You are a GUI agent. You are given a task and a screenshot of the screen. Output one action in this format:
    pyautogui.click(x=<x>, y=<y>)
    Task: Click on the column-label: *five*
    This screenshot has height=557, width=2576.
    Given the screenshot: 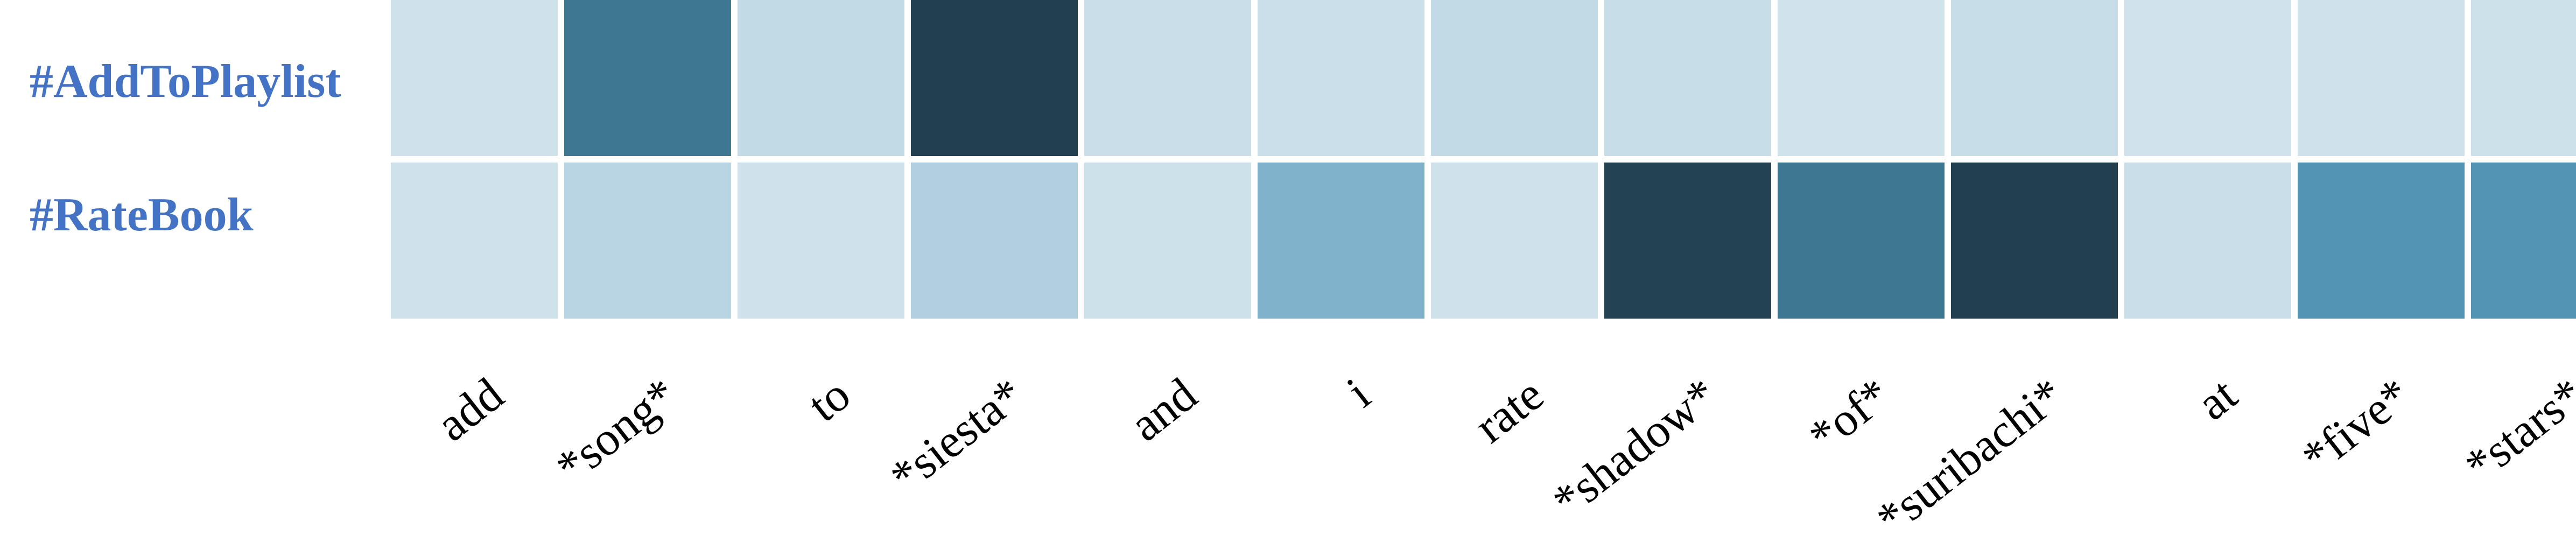 What is the action you would take?
    pyautogui.click(x=2356, y=426)
    